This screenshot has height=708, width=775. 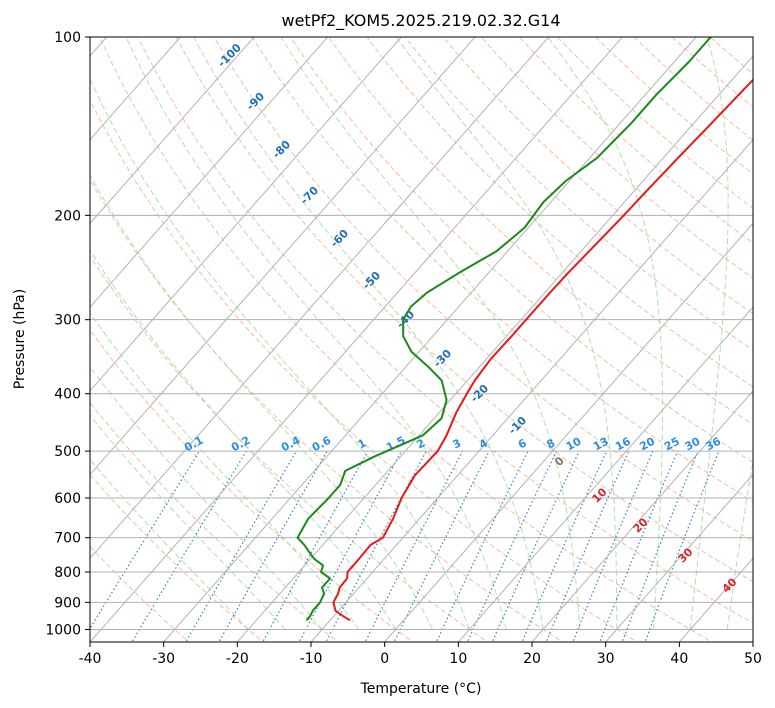 I want to click on mixing-ratio-label: 10, so click(x=574, y=444).